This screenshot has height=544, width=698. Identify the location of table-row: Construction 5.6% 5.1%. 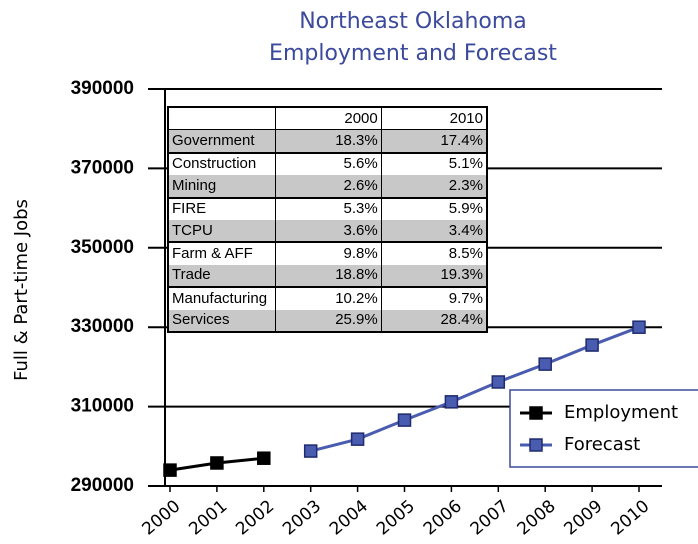
(327, 164).